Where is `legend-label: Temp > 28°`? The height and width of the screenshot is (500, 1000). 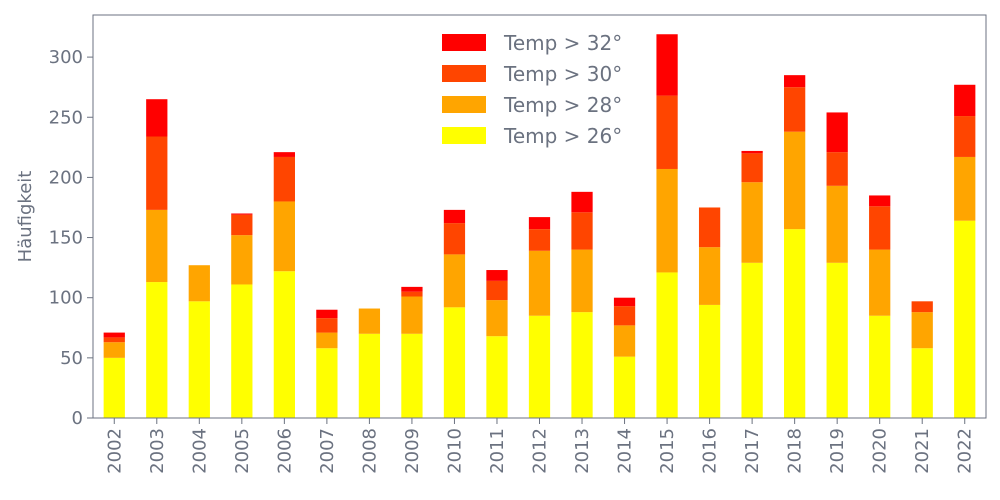 legend-label: Temp > 28° is located at coordinates (562, 105).